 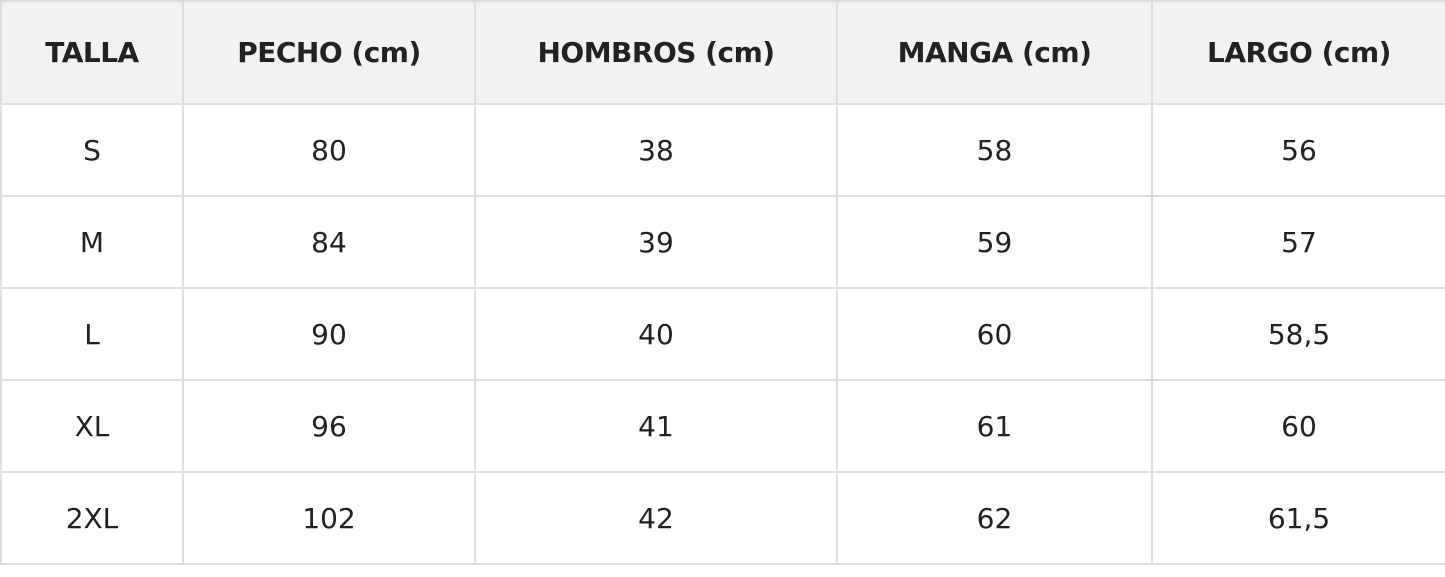 What do you see at coordinates (994, 426) in the screenshot?
I see `table-cell: 61` at bounding box center [994, 426].